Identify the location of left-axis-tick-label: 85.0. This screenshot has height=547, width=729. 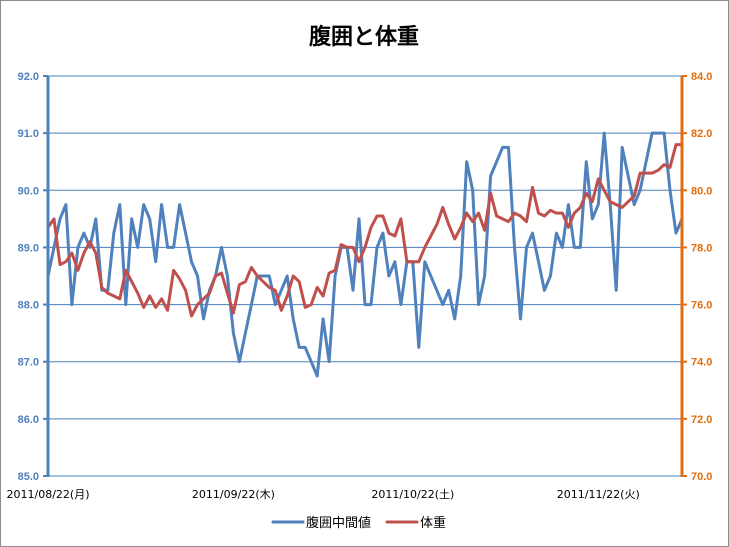
(28, 477).